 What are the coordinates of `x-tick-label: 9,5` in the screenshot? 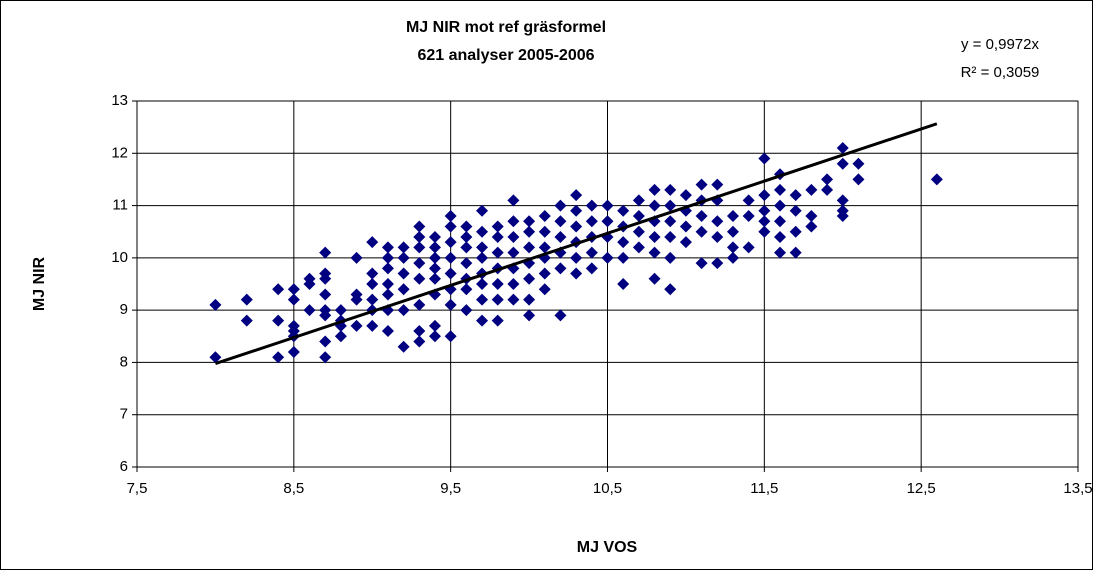 It's located at (450, 488).